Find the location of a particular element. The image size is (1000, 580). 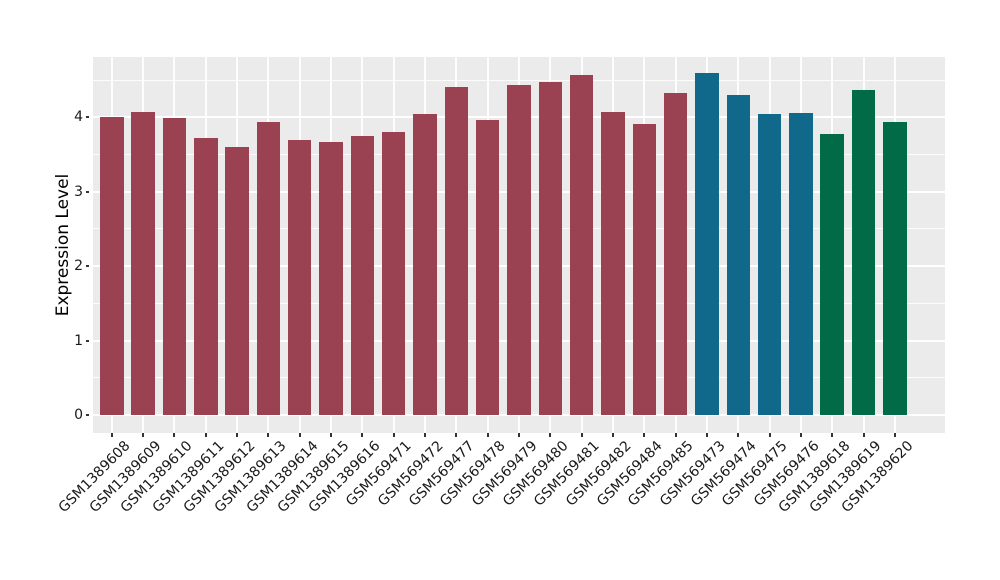

bar-GSM1389611 is located at coordinates (206, 277).